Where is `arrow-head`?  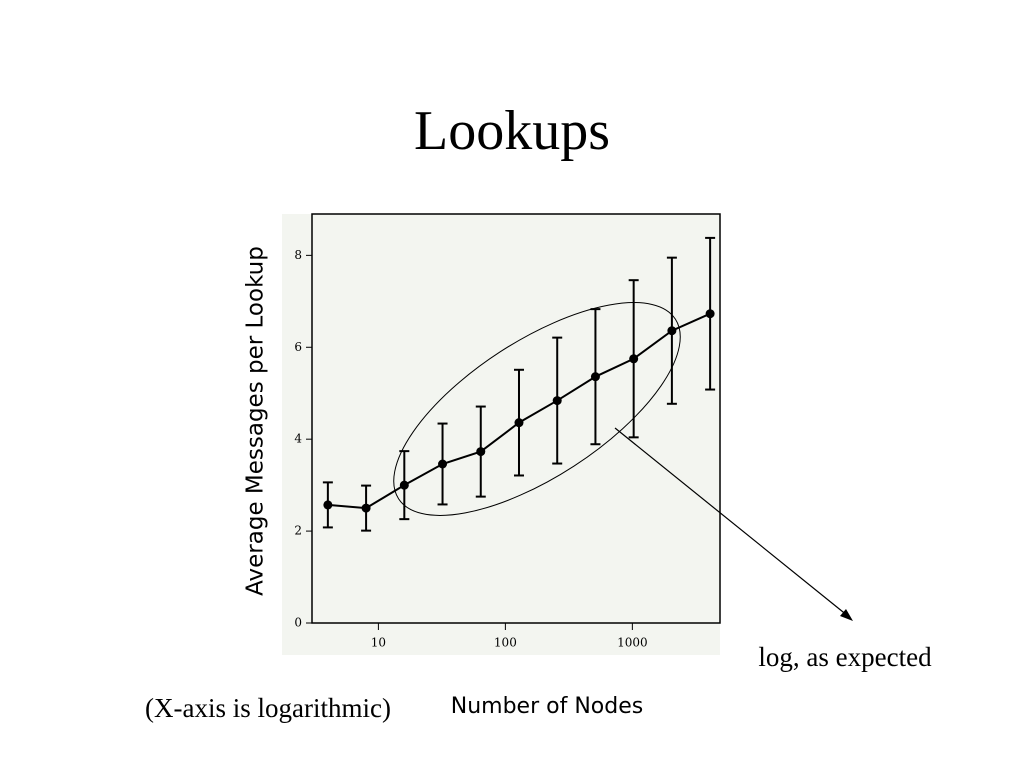
arrow-head is located at coordinates (846, 615).